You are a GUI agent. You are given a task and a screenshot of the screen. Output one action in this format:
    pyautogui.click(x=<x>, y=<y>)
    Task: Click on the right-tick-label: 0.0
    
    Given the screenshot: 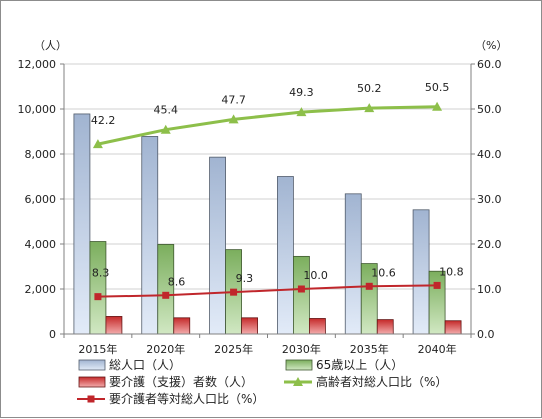 What is the action you would take?
    pyautogui.click(x=486, y=334)
    